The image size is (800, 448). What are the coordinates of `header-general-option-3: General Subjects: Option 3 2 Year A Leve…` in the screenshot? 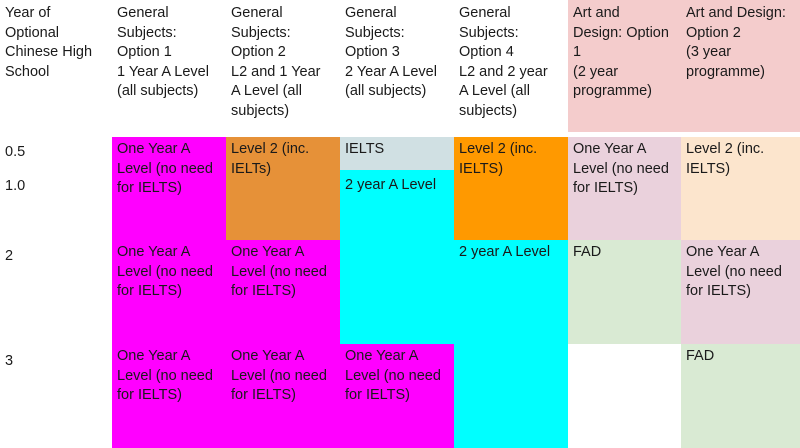 It's located at (391, 52).